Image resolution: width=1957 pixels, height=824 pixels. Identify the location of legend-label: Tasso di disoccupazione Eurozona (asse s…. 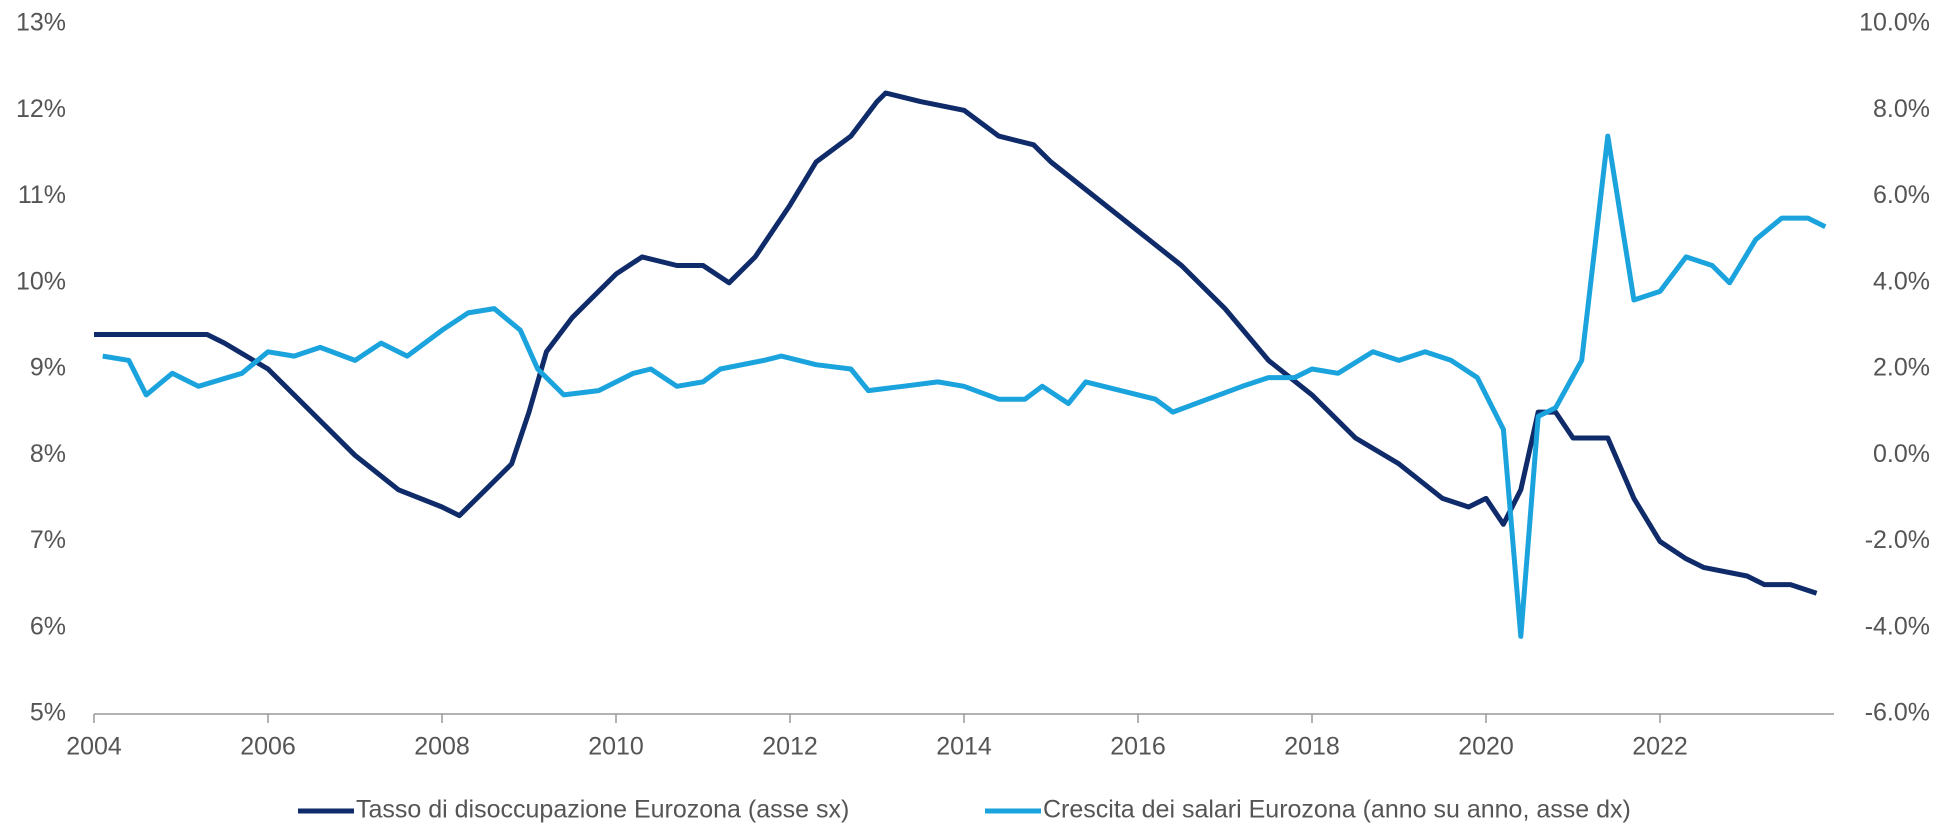
(602, 810).